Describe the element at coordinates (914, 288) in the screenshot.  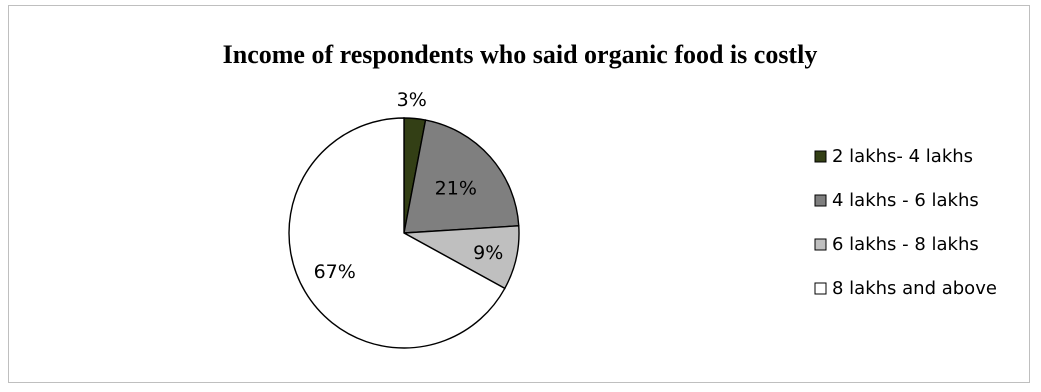
I see `legend-label-4: 8 lakhs and above` at that location.